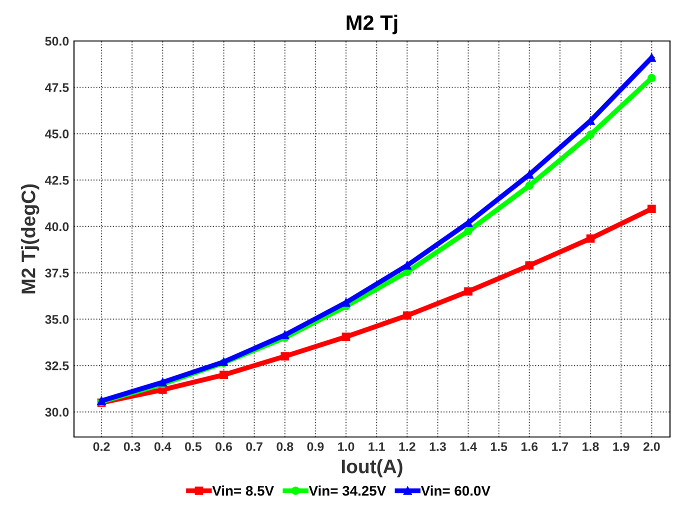  I want to click on x-tick-label: 0.9, so click(315, 447).